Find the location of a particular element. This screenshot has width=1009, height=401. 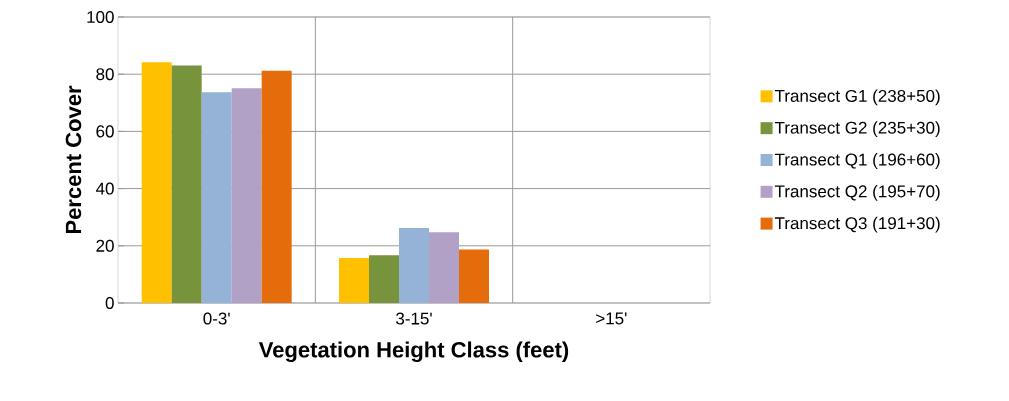

legend-label: Transect Q1 (196+60) is located at coordinates (857, 161).